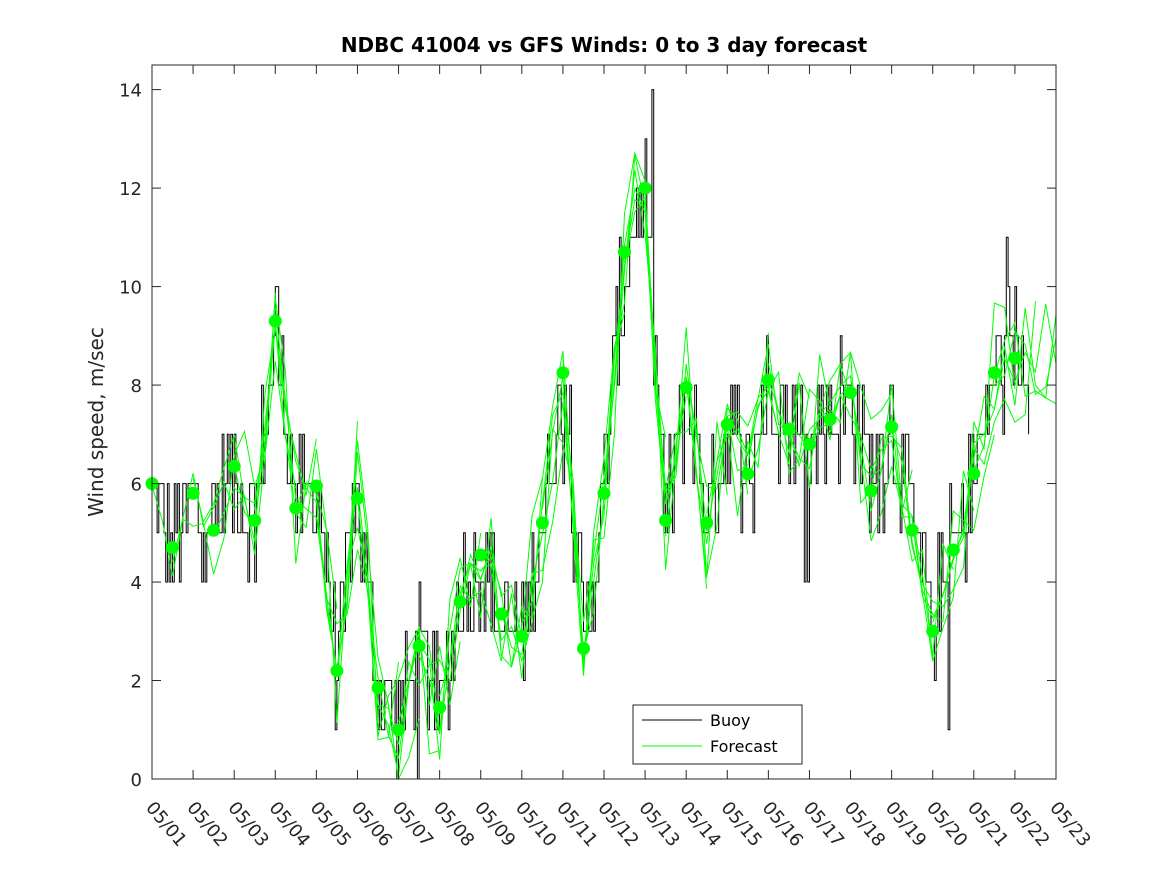 The image size is (1167, 875). What do you see at coordinates (453, 824) in the screenshot?
I see `x-tick-label: 05/08` at bounding box center [453, 824].